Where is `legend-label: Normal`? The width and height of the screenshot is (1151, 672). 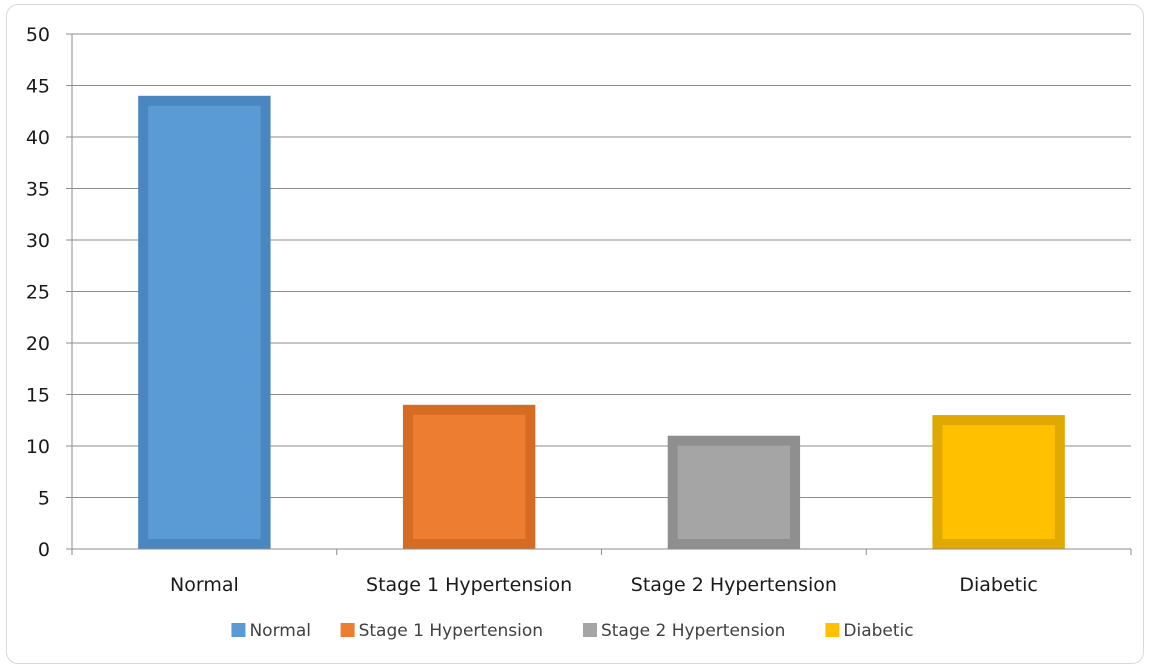 legend-label: Normal is located at coordinates (280, 631).